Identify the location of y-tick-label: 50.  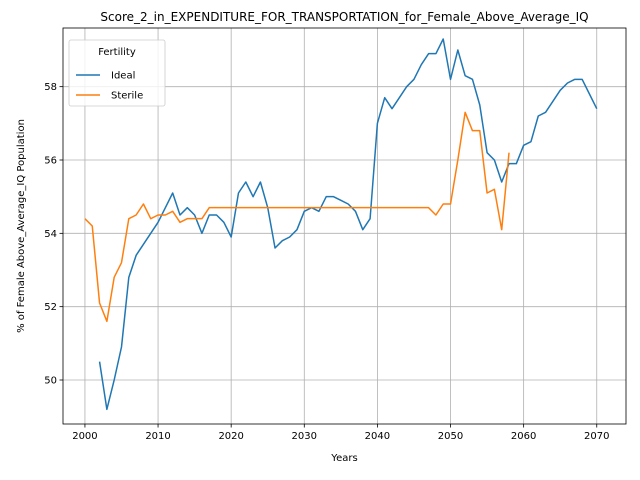
(50, 381).